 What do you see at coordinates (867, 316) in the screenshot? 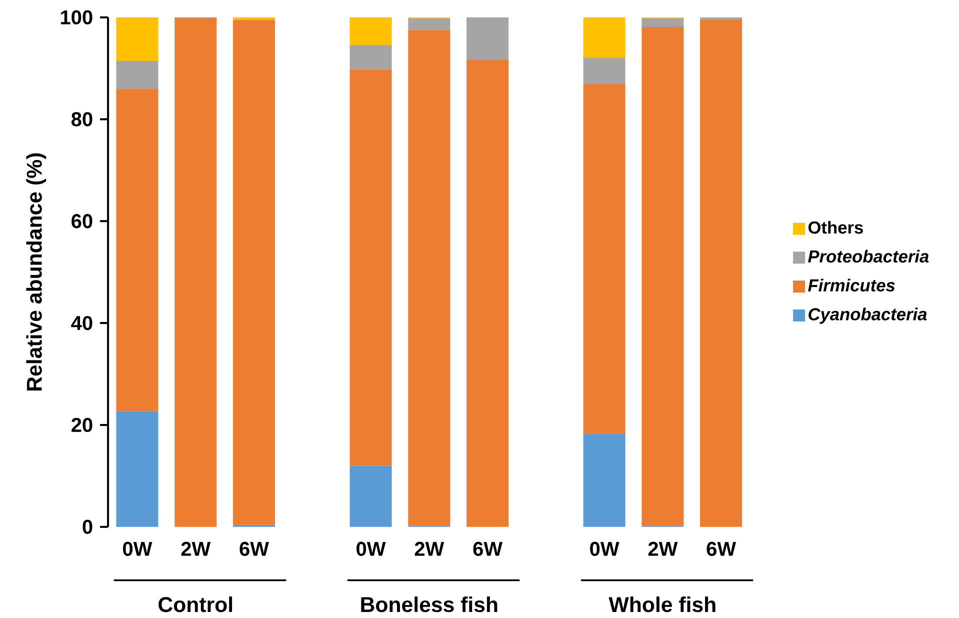
I see `legend-label: Cyanobacteria` at bounding box center [867, 316].